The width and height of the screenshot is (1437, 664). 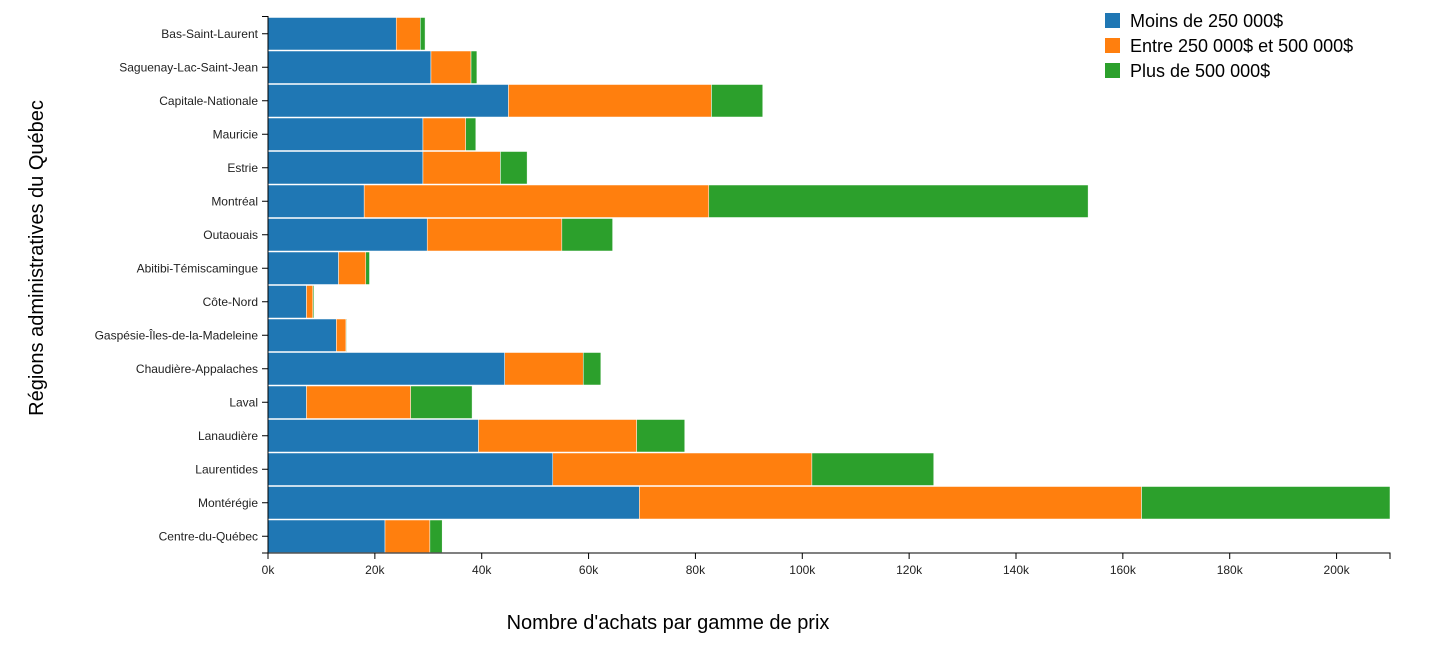 What do you see at coordinates (1206, 21) in the screenshot?
I see `legend-label: Moins de 250 000$` at bounding box center [1206, 21].